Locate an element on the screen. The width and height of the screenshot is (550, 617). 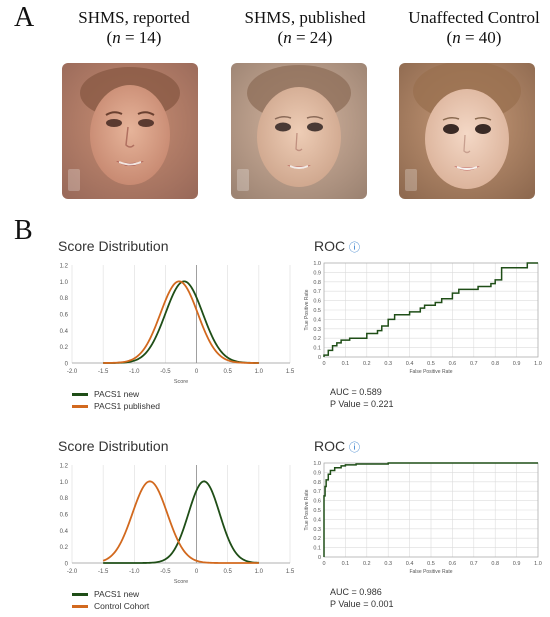
face-title: SHMS, published is located at coordinates (305, 17).